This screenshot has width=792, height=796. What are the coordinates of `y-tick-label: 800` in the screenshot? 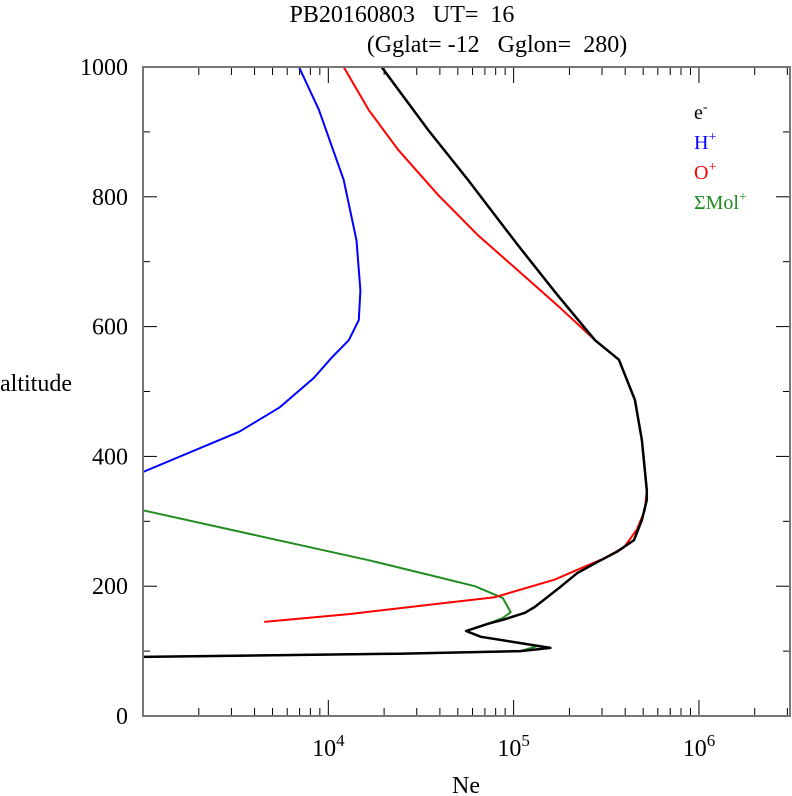 It's located at (110, 198).